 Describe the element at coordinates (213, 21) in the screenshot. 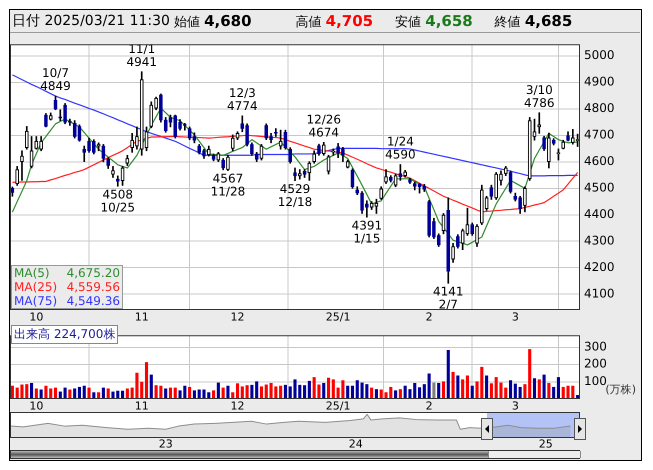

I see `text: 始値 4,680` at that location.